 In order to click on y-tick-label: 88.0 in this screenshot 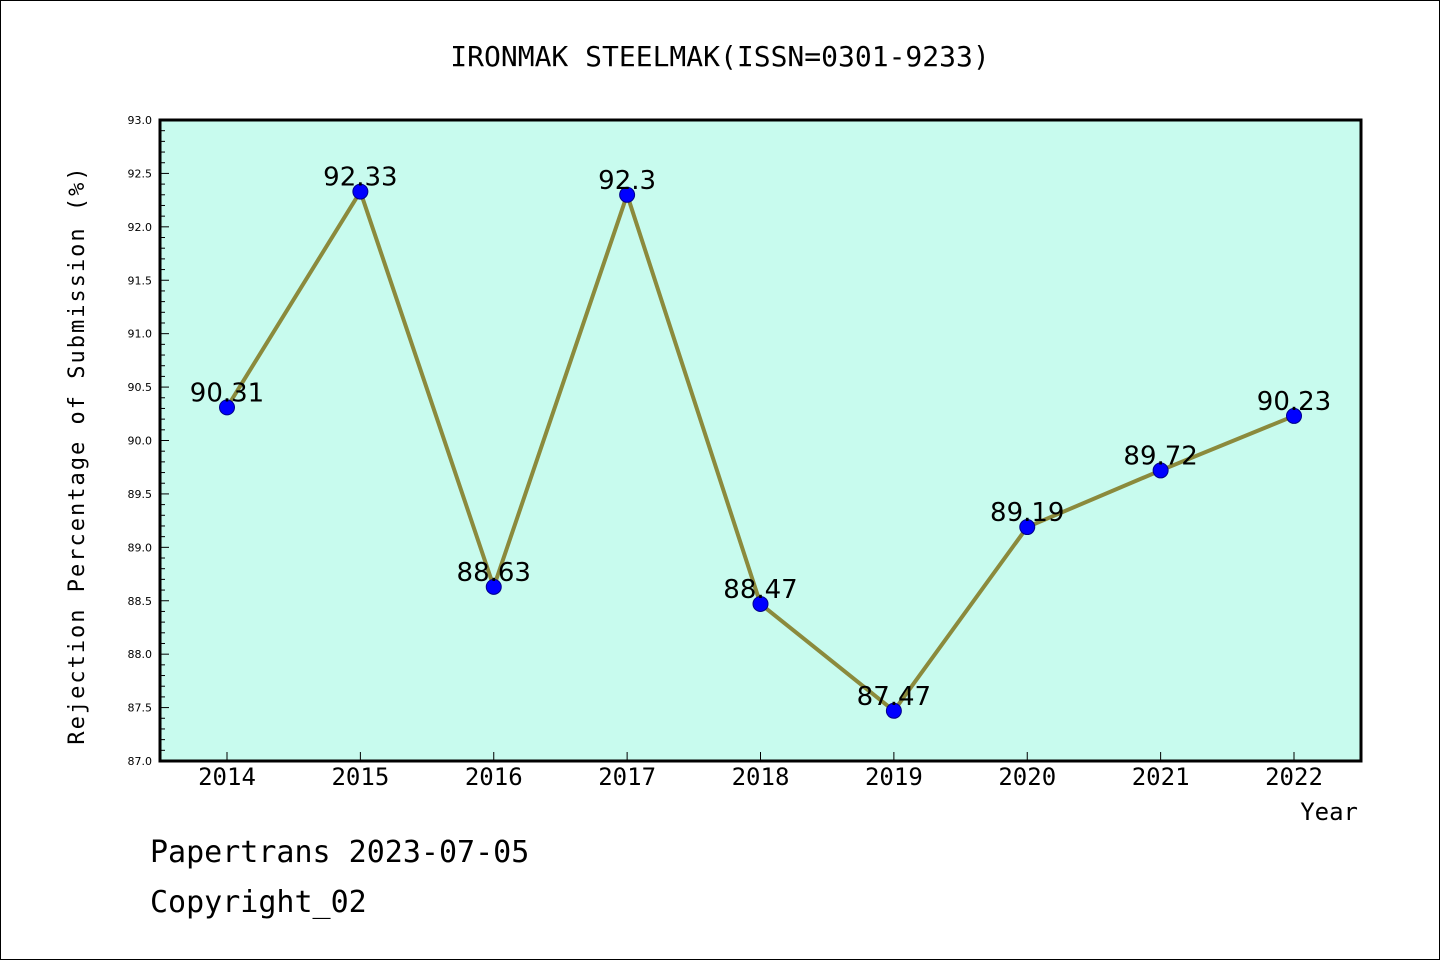, I will do `click(140, 654)`.